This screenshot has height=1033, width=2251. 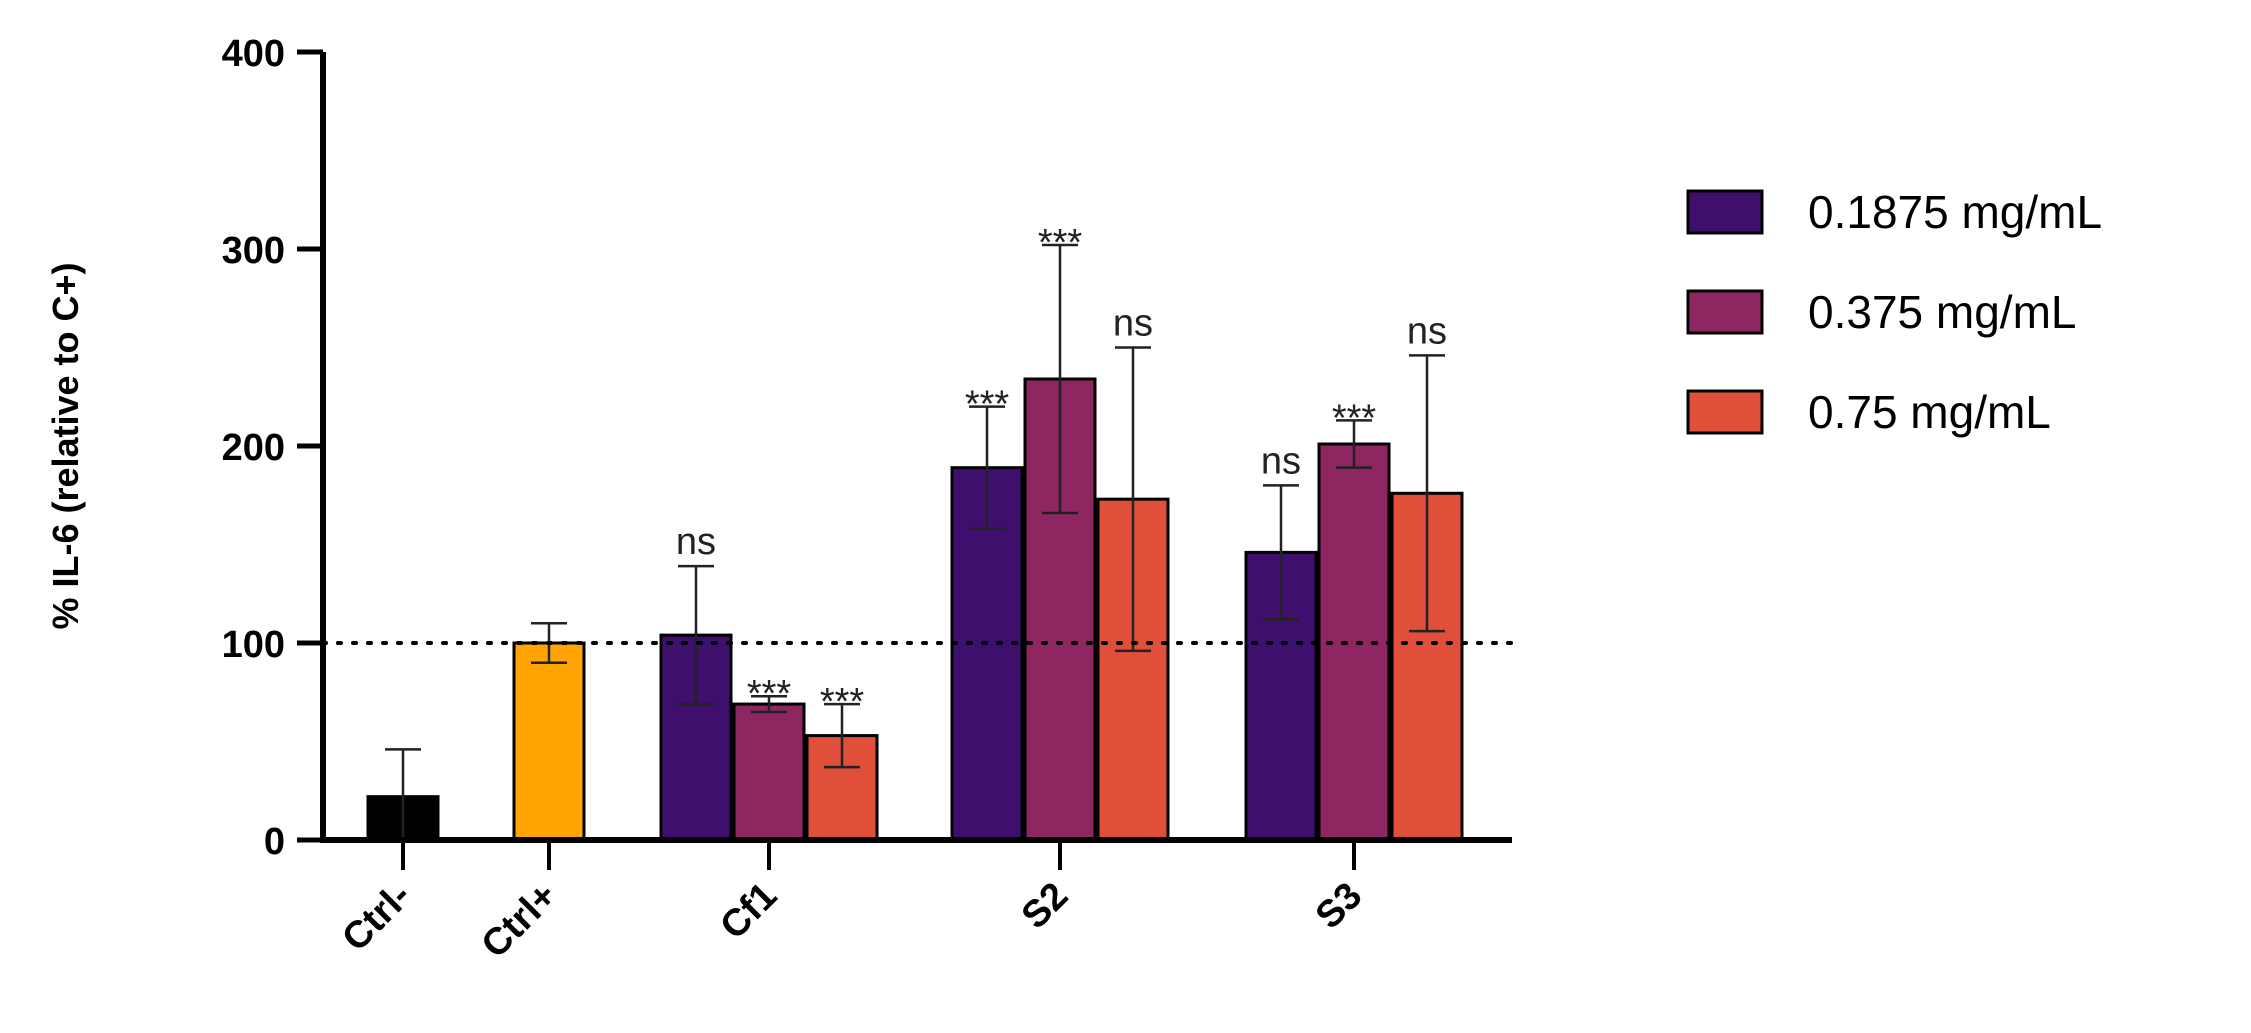 What do you see at coordinates (1427, 331) in the screenshot?
I see `significance-label-S3-2: ns` at bounding box center [1427, 331].